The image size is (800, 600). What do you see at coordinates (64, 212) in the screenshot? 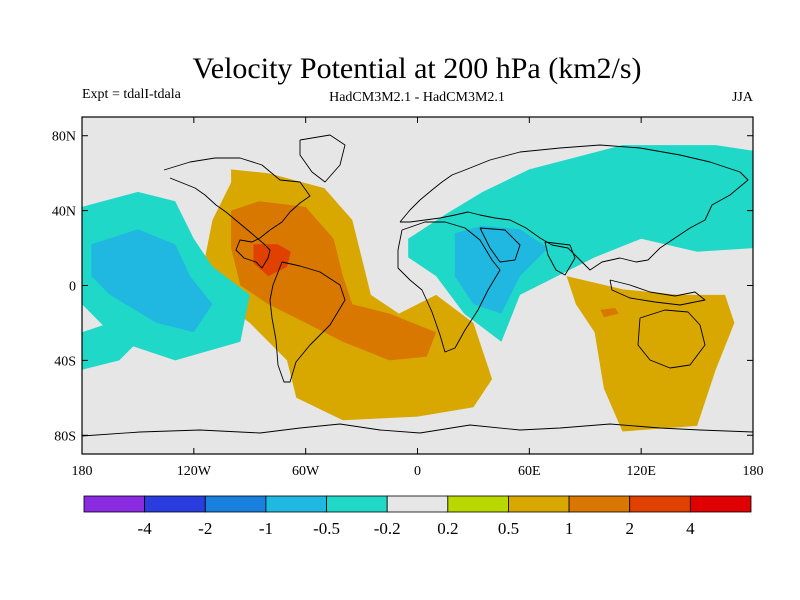
I see `y-tick-label: 40N` at bounding box center [64, 212].